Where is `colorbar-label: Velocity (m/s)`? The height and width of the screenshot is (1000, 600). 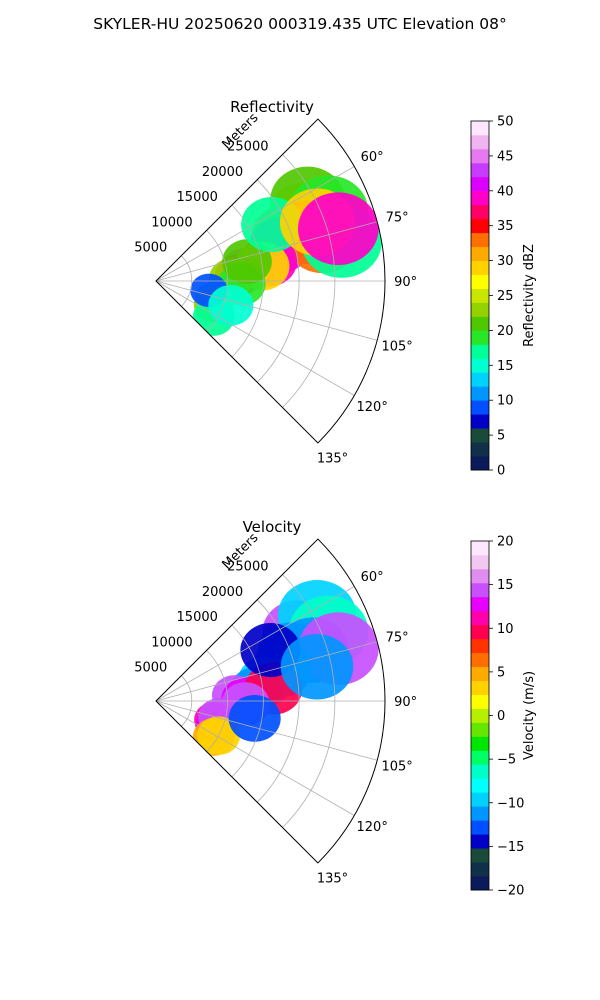 colorbar-label: Velocity (m/s) is located at coordinates (529, 715).